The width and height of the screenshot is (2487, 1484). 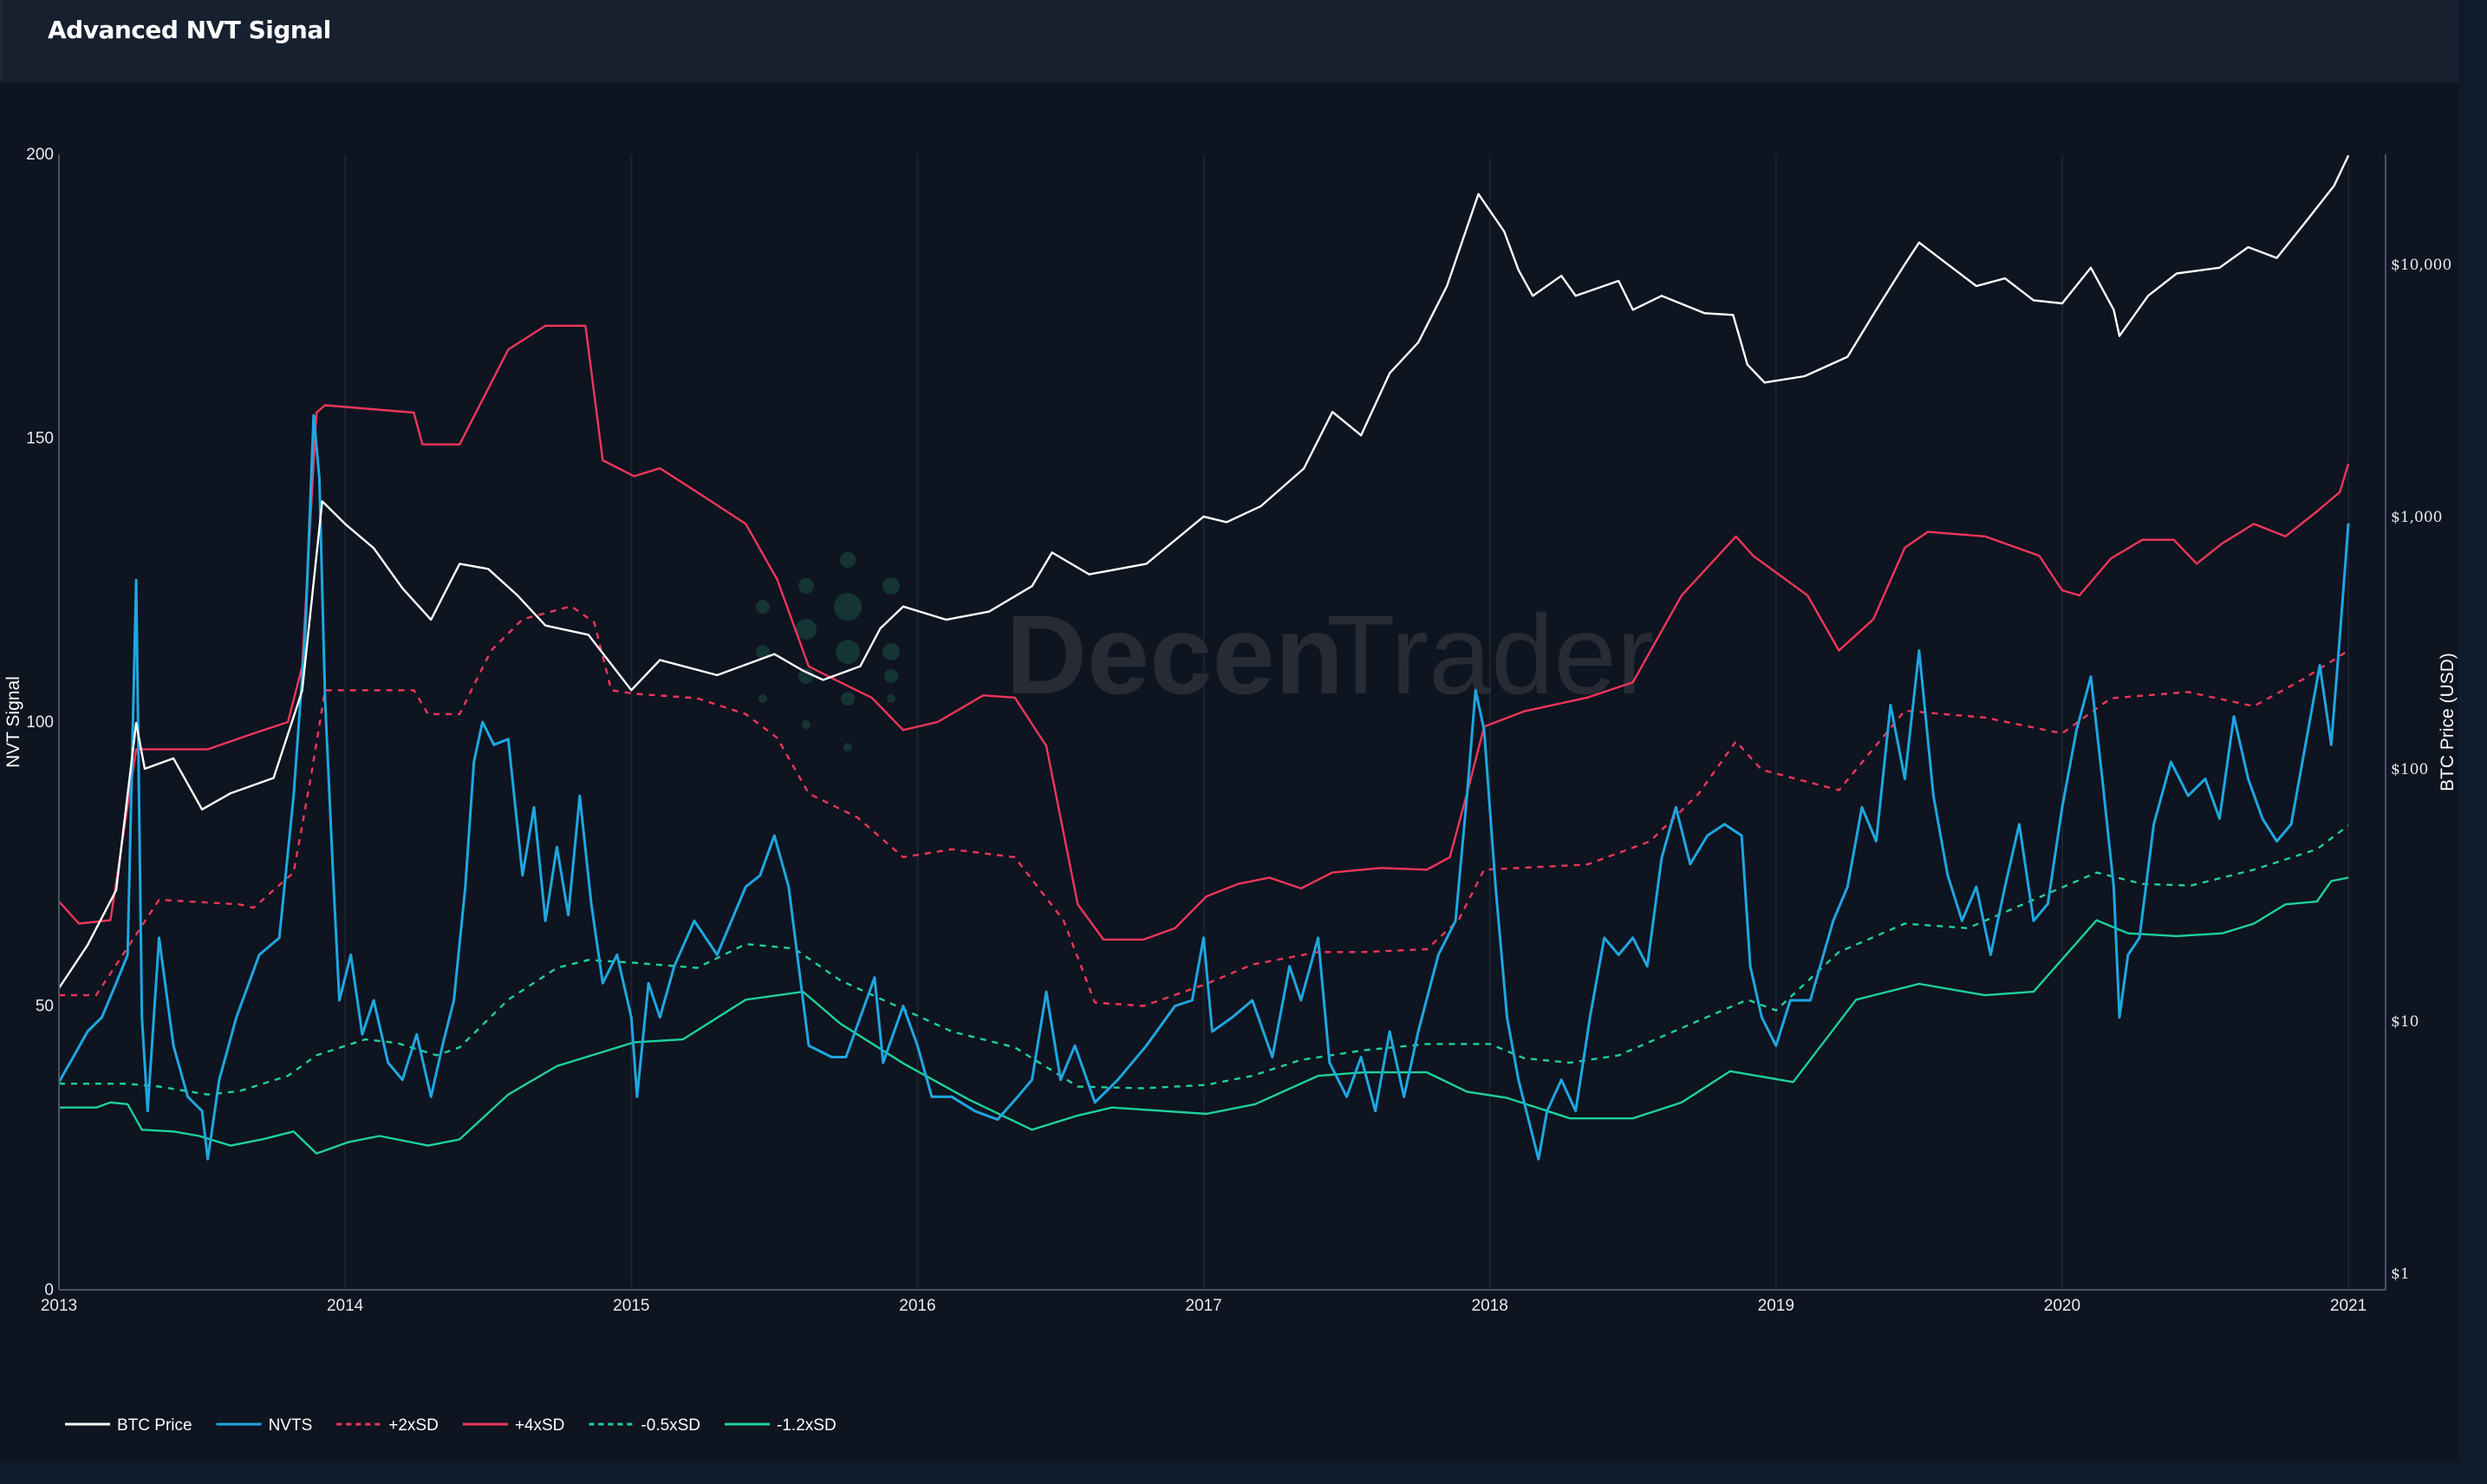 What do you see at coordinates (345, 1306) in the screenshot?
I see `x-tick-label: 2014` at bounding box center [345, 1306].